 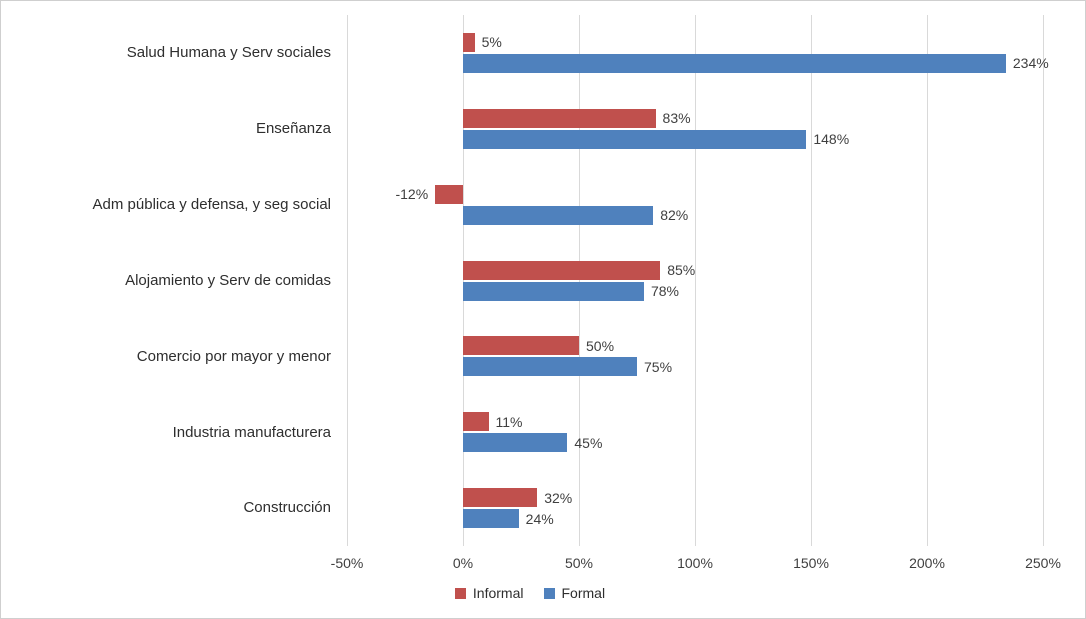 I want to click on legend-swatch-informal, so click(x=460, y=593).